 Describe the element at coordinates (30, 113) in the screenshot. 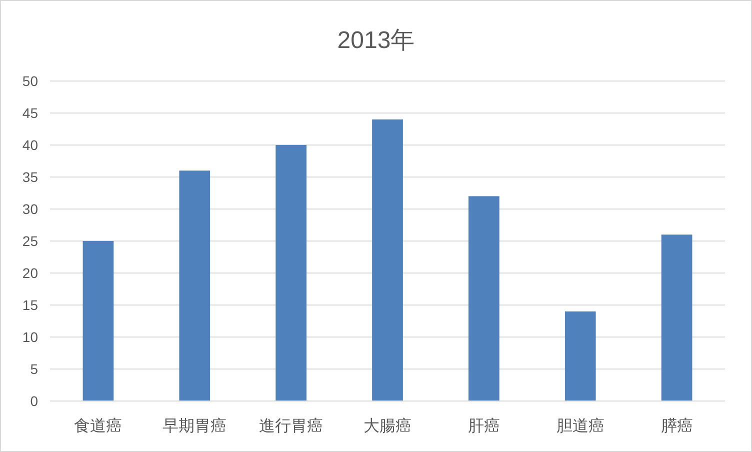

I see `y-tick-label: 45` at that location.